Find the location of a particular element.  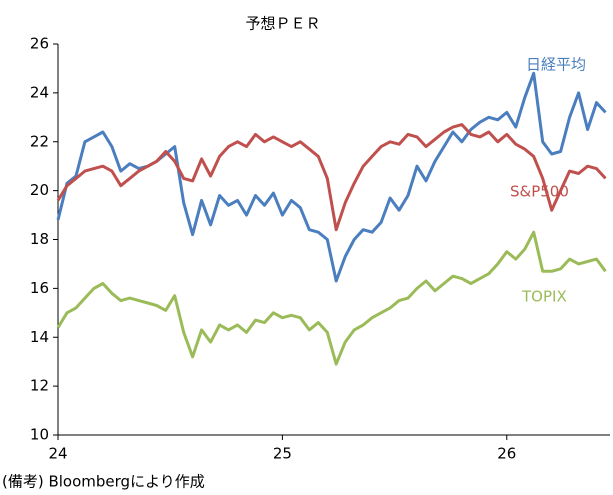

y-tick-label: 24 is located at coordinates (39, 92).